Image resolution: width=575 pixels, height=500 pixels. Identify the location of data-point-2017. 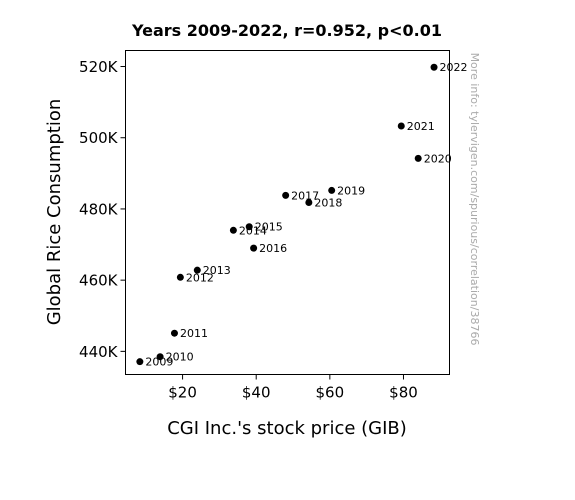
(286, 195).